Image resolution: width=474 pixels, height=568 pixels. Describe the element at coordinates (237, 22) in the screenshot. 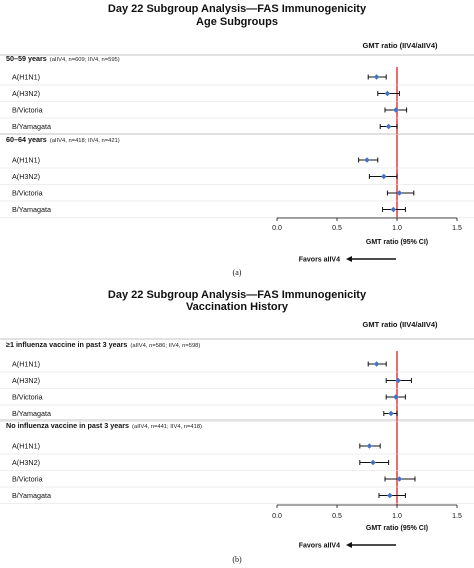

I see `chart-subtitle: Age Subgroups` at that location.